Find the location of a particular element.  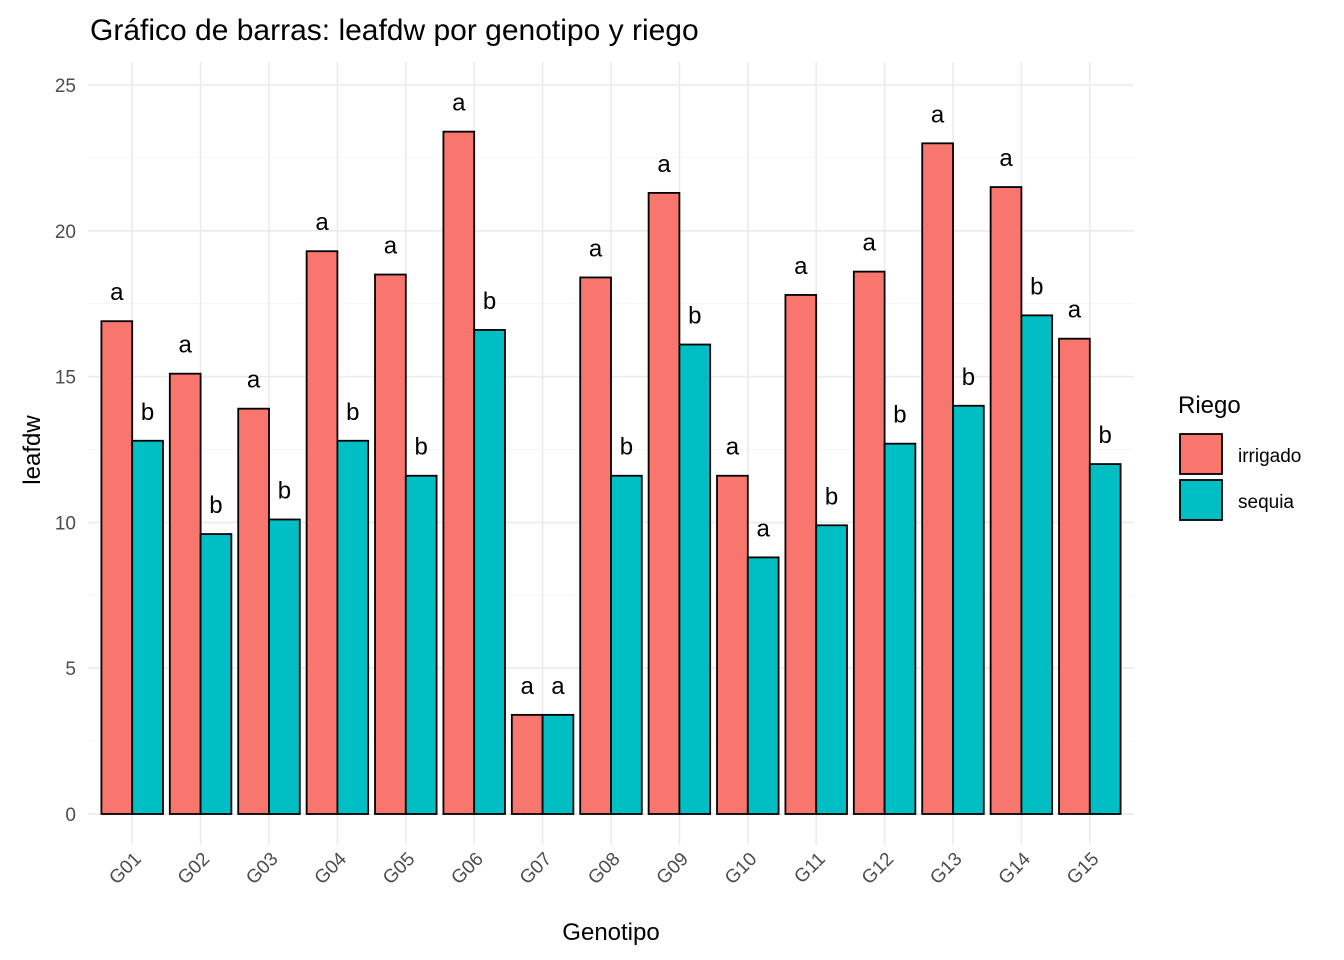

bar-irrigado-G08 is located at coordinates (595, 545).